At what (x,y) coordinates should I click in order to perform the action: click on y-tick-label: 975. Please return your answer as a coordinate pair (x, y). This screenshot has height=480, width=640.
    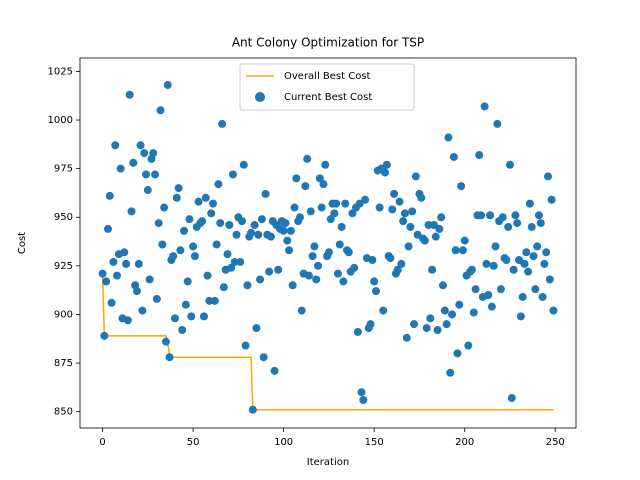
    Looking at the image, I should click on (63, 169).